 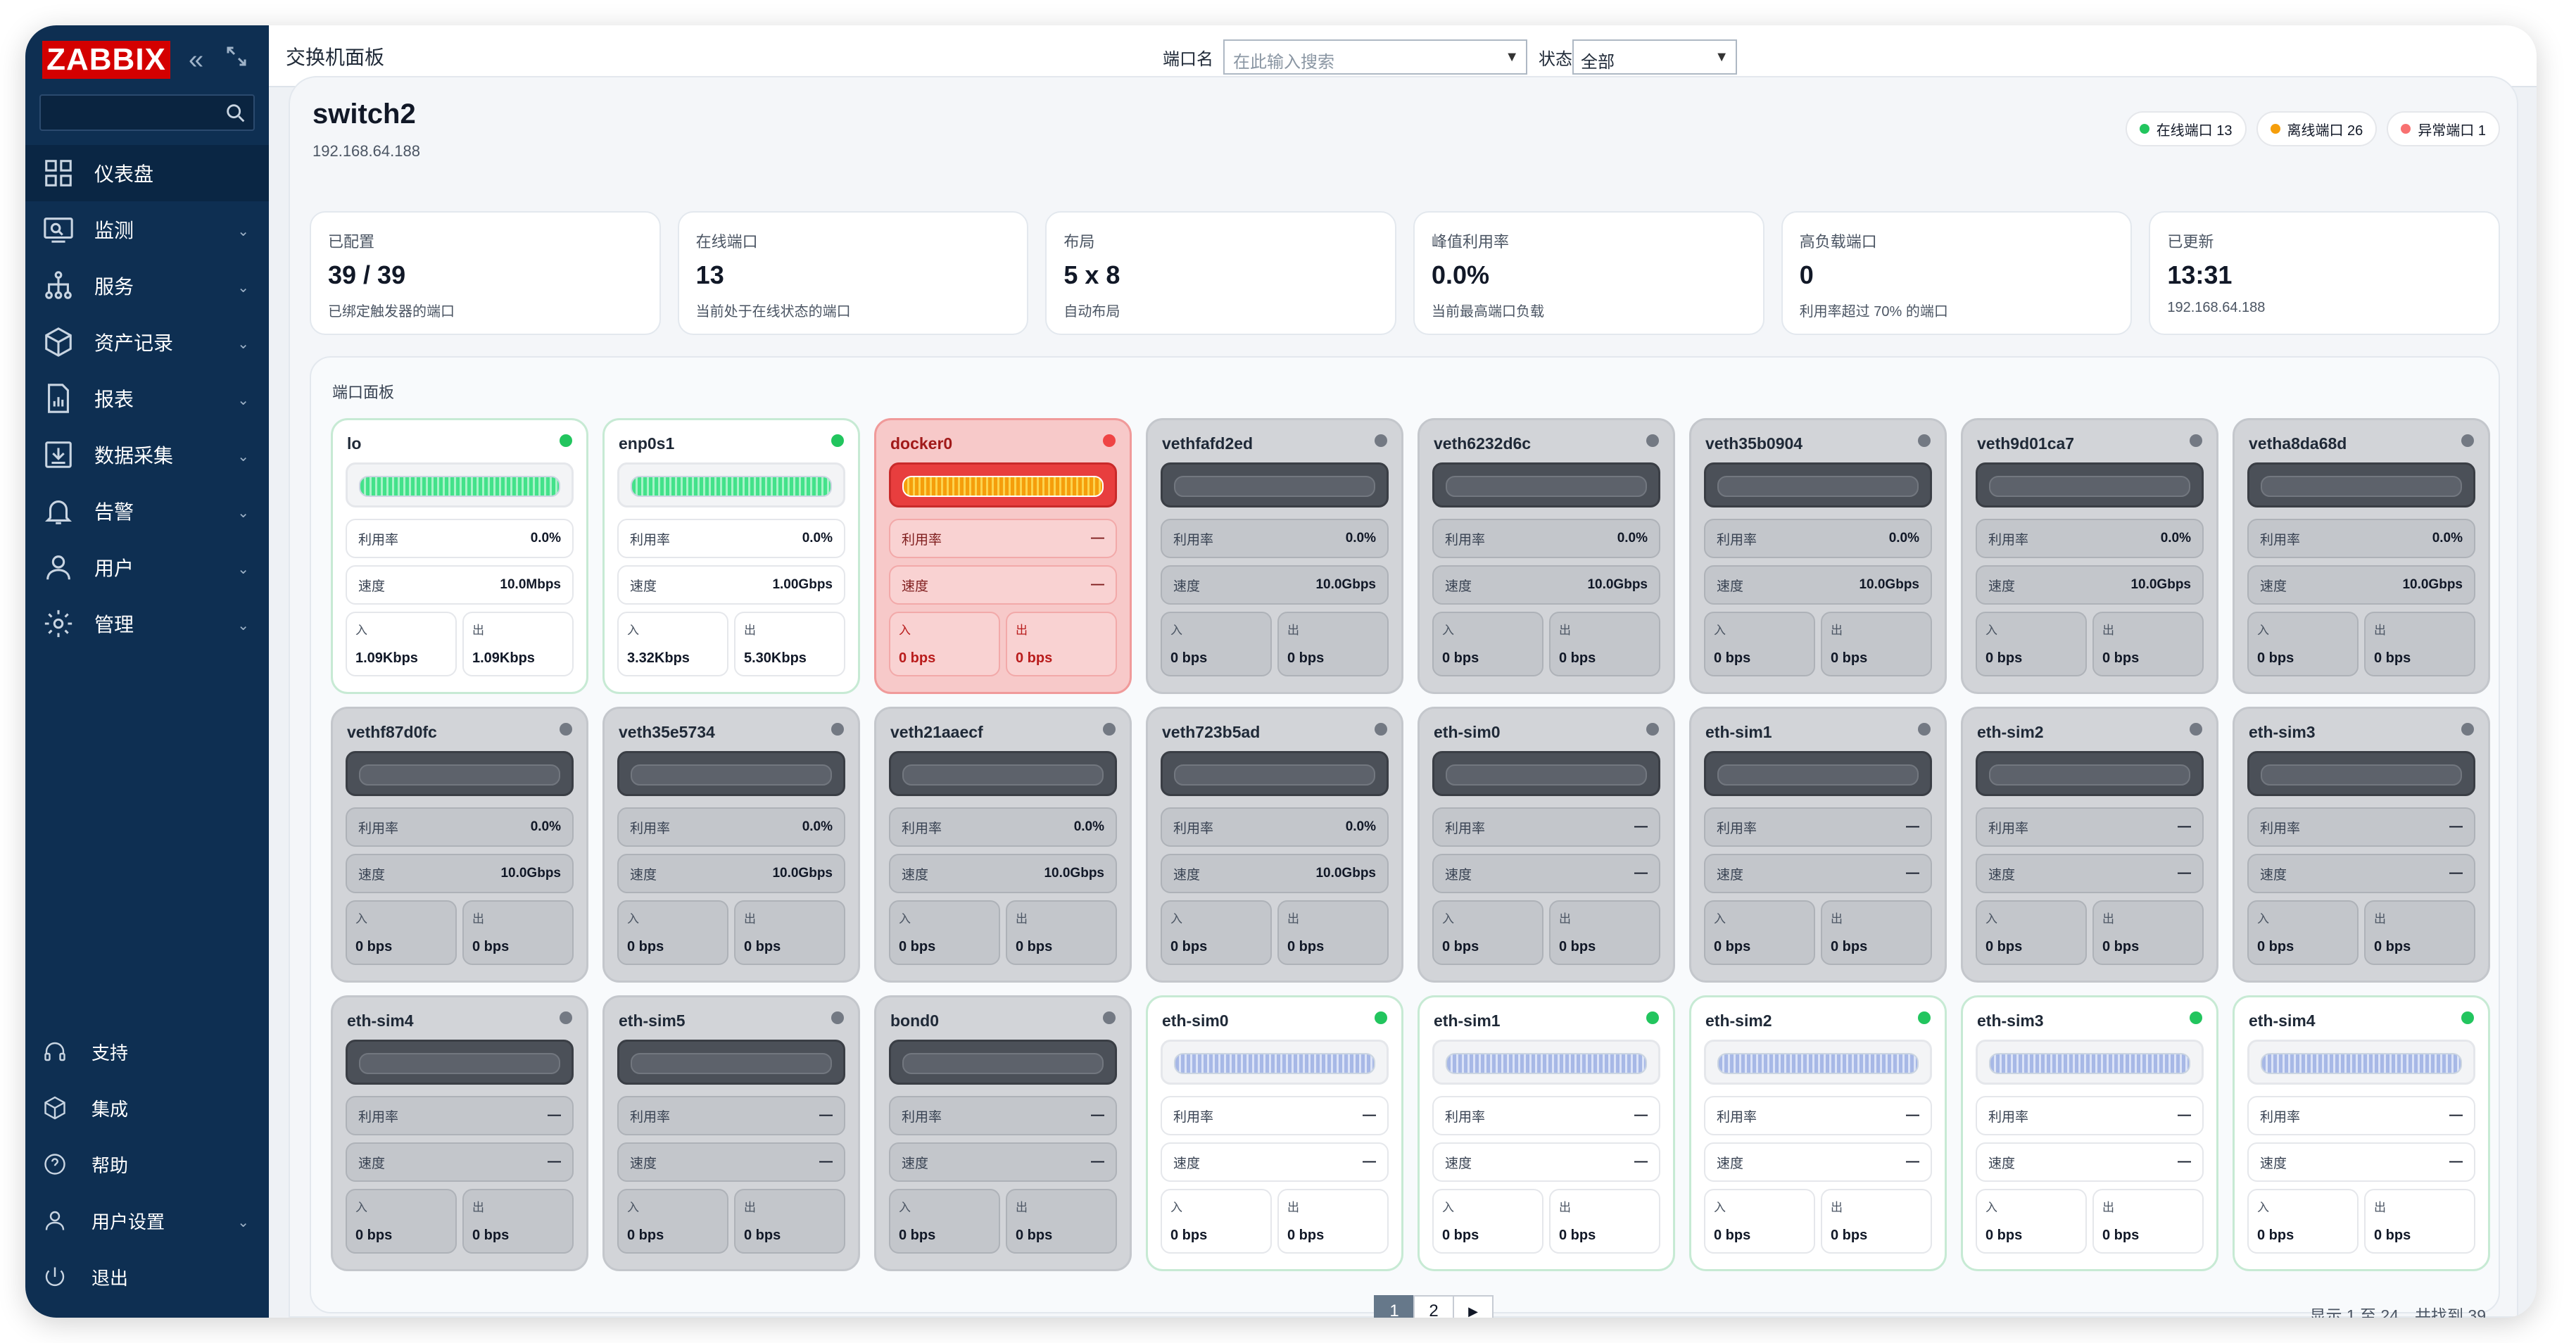 I want to click on sidebar-item-monitoring: 监测 ⌄, so click(x=147, y=229).